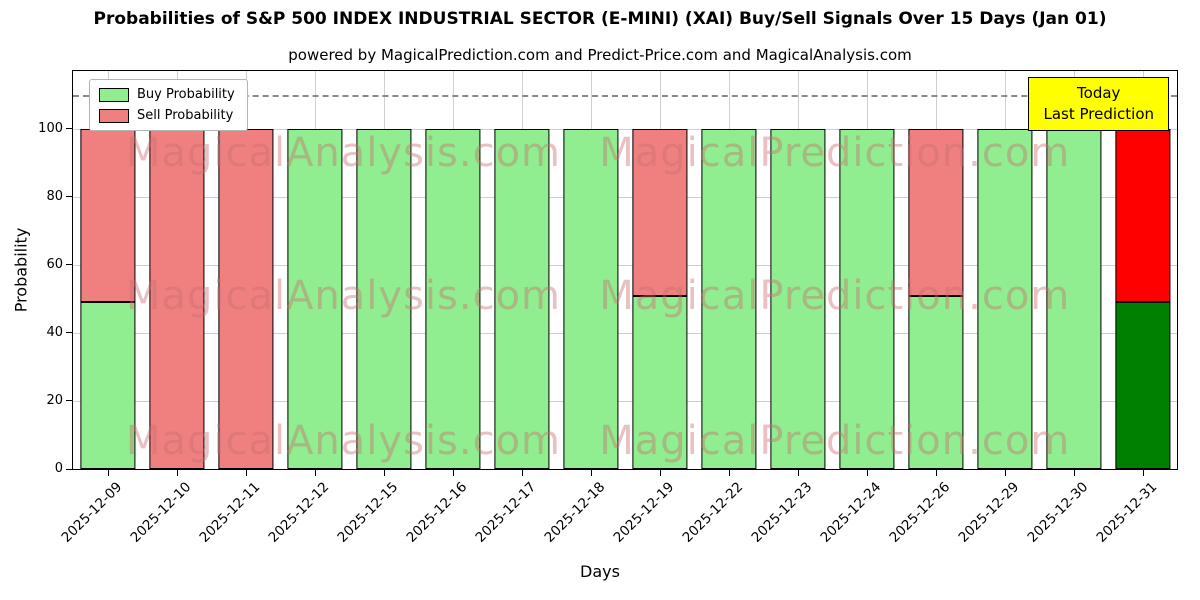  What do you see at coordinates (168, 105) in the screenshot?
I see `legend: Buy Probability Sell Probability` at bounding box center [168, 105].